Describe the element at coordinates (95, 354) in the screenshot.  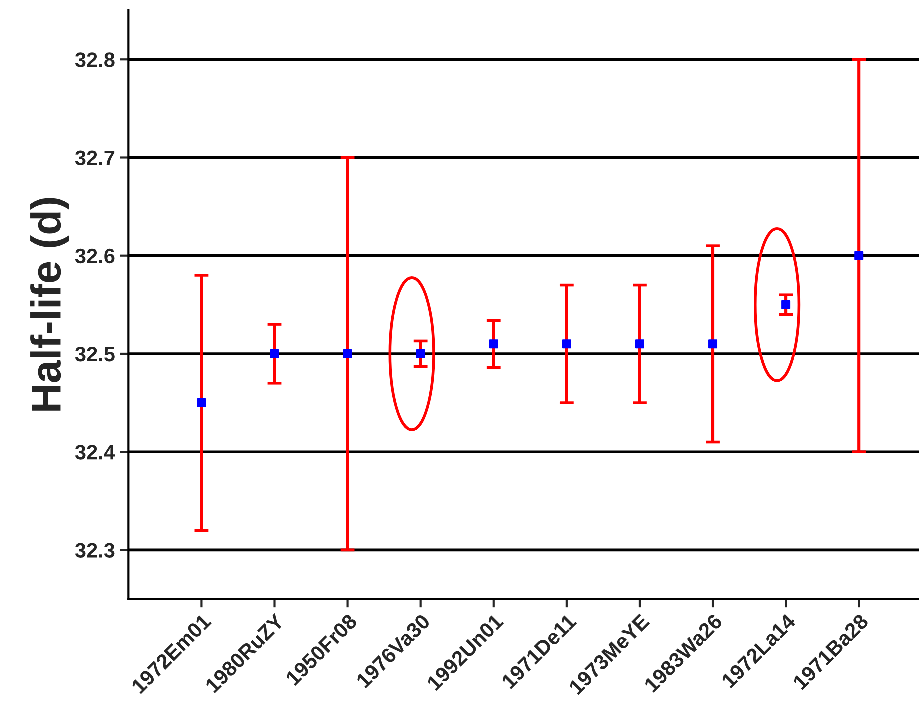
I see `y-tick-label: 32.5` at that location.